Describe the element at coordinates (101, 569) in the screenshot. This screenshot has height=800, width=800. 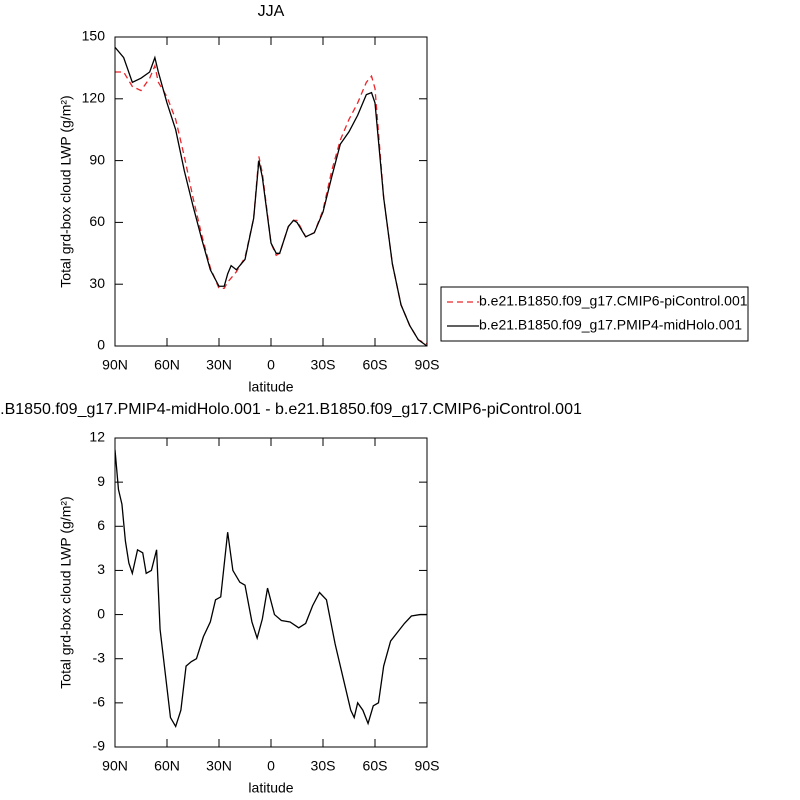
I see `y-tick-label: 3` at that location.